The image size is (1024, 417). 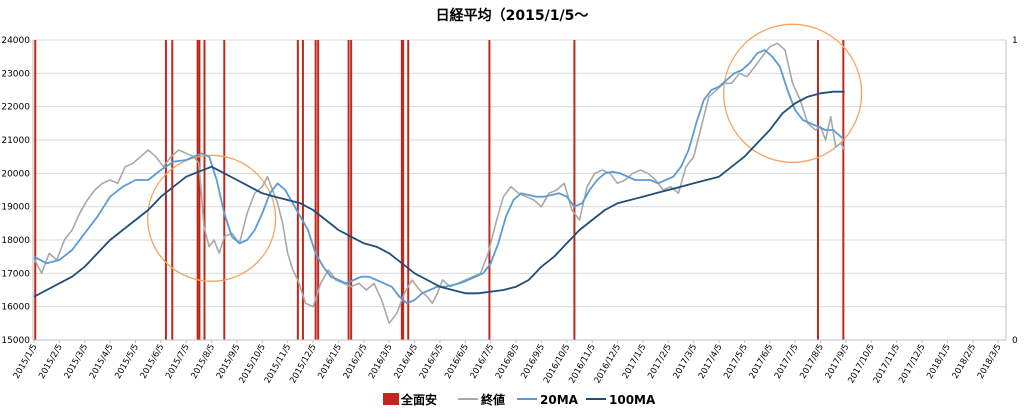 What do you see at coordinates (990, 361) in the screenshot?
I see `x-tick-label: 2018/3/5` at bounding box center [990, 361].